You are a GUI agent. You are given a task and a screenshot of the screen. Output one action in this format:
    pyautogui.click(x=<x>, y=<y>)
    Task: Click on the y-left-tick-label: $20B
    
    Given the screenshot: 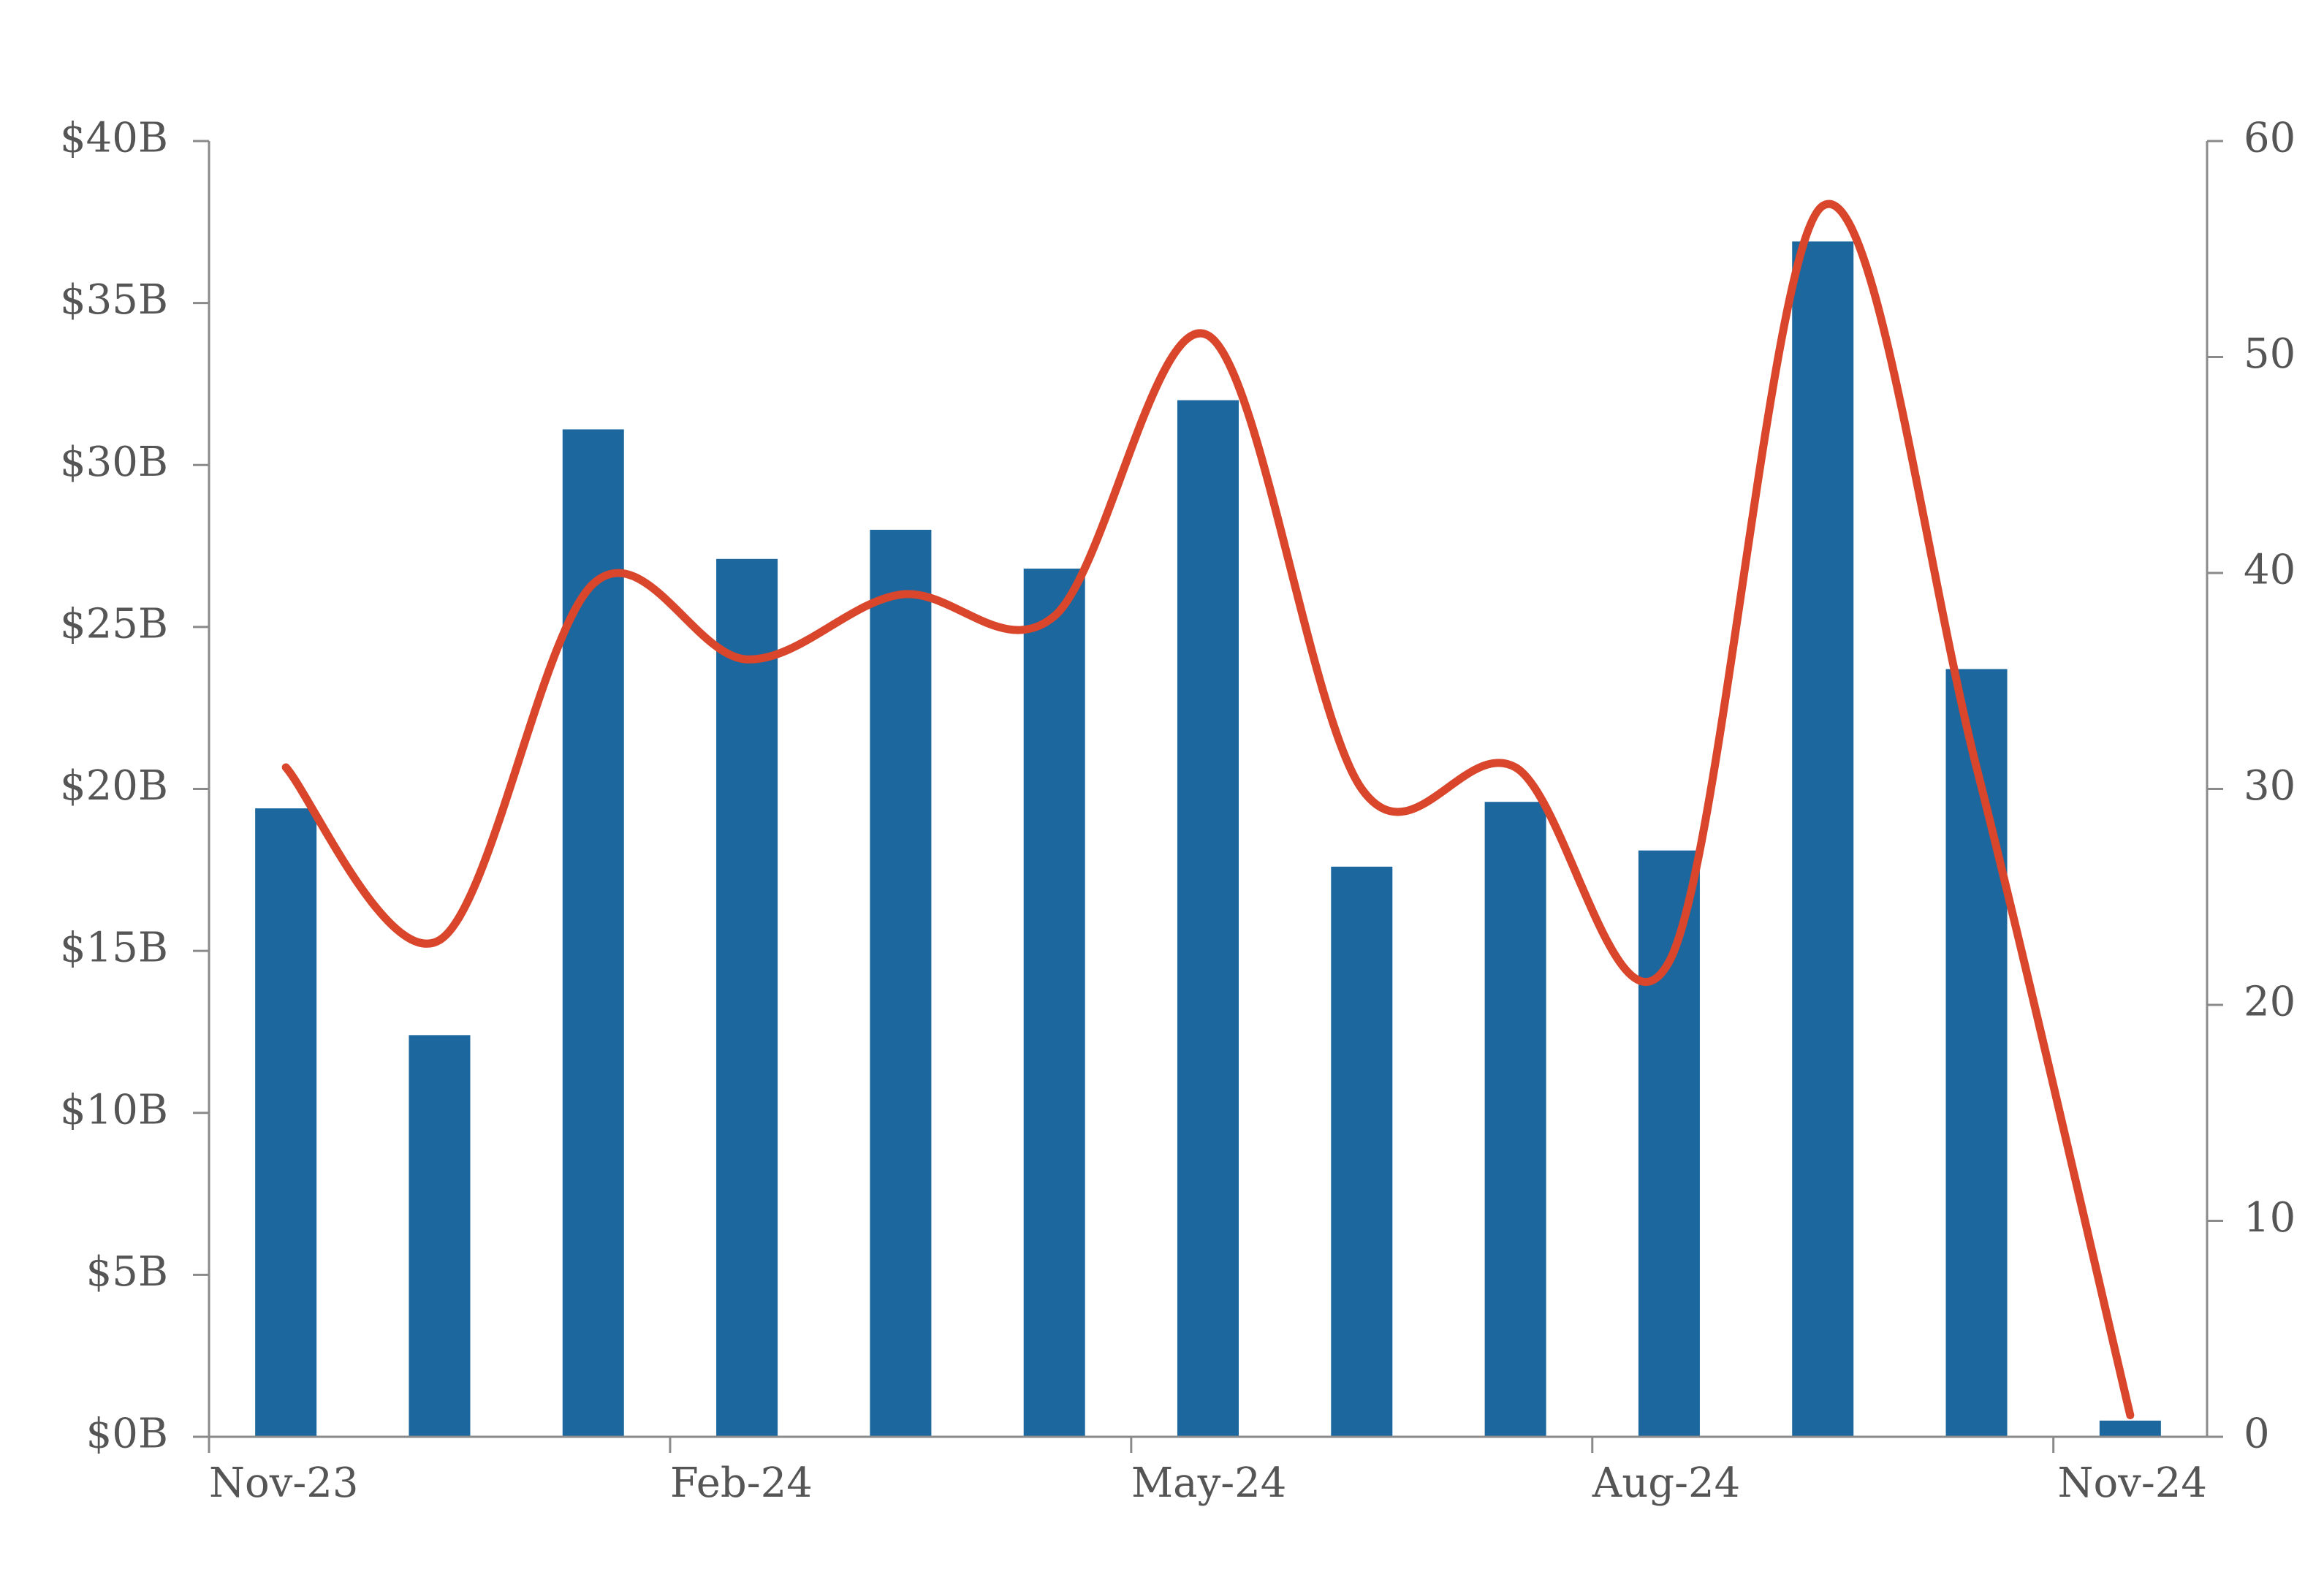 What is the action you would take?
    pyautogui.click(x=114, y=786)
    